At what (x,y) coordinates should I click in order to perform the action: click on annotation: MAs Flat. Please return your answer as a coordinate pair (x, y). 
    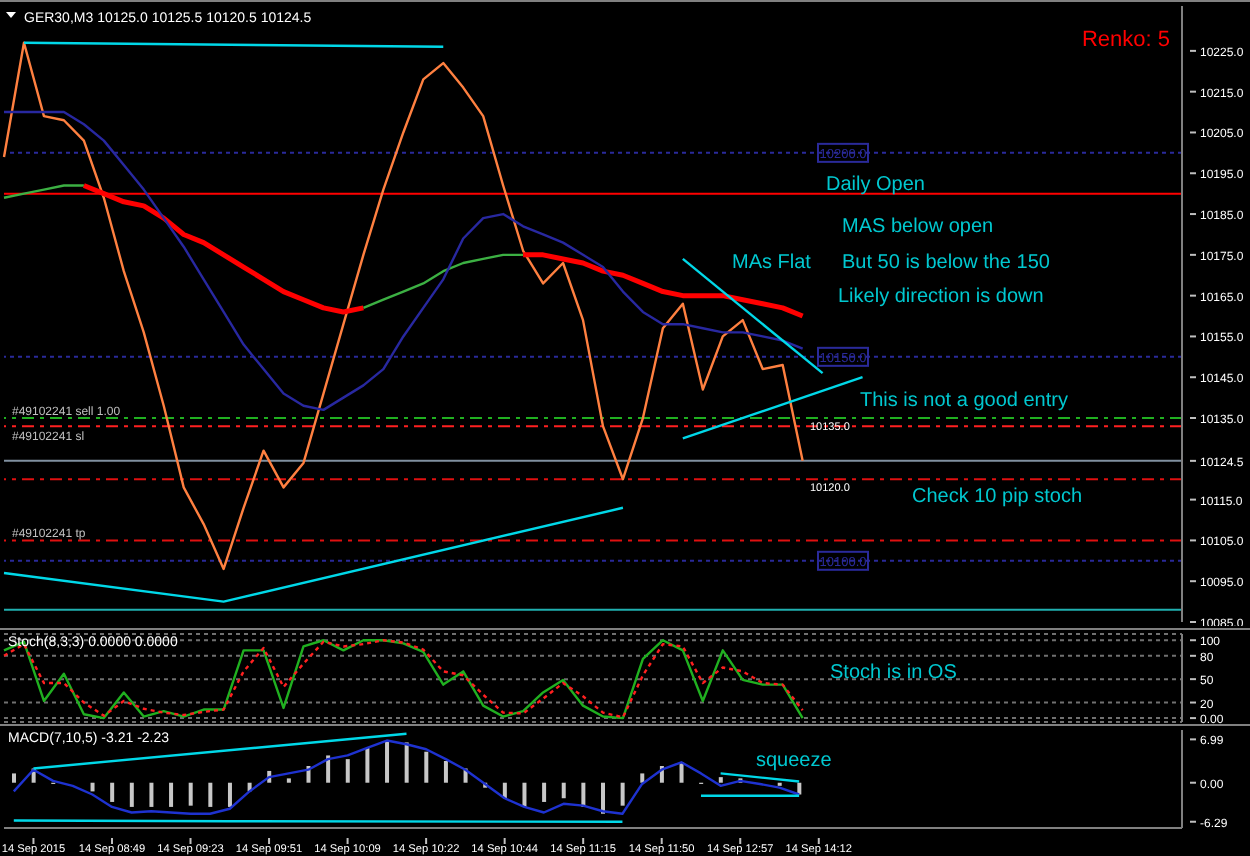
    Looking at the image, I should click on (772, 263).